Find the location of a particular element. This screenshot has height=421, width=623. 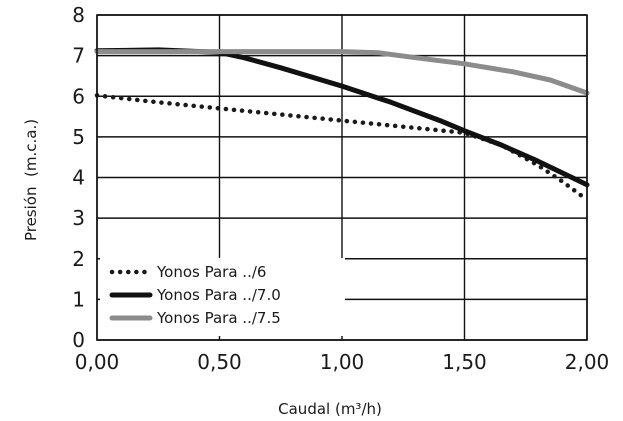

x-axis-ticks: 0,00 0,50 1,00 1,50 2,00 is located at coordinates (342, 362).